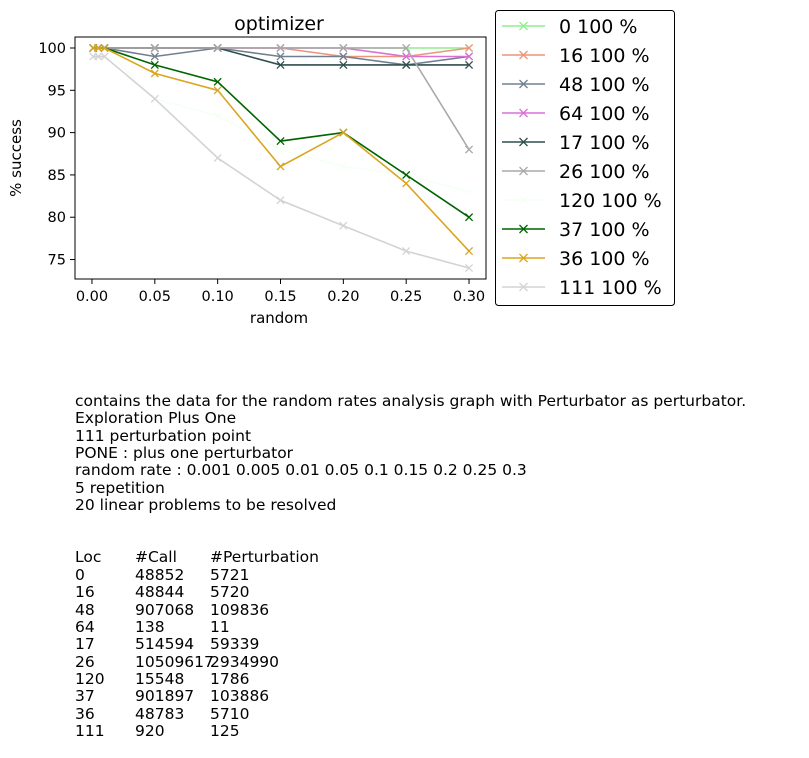 Image resolution: width=809 pixels, height=758 pixels. I want to click on legend-entry: 17 100 %, so click(576, 143).